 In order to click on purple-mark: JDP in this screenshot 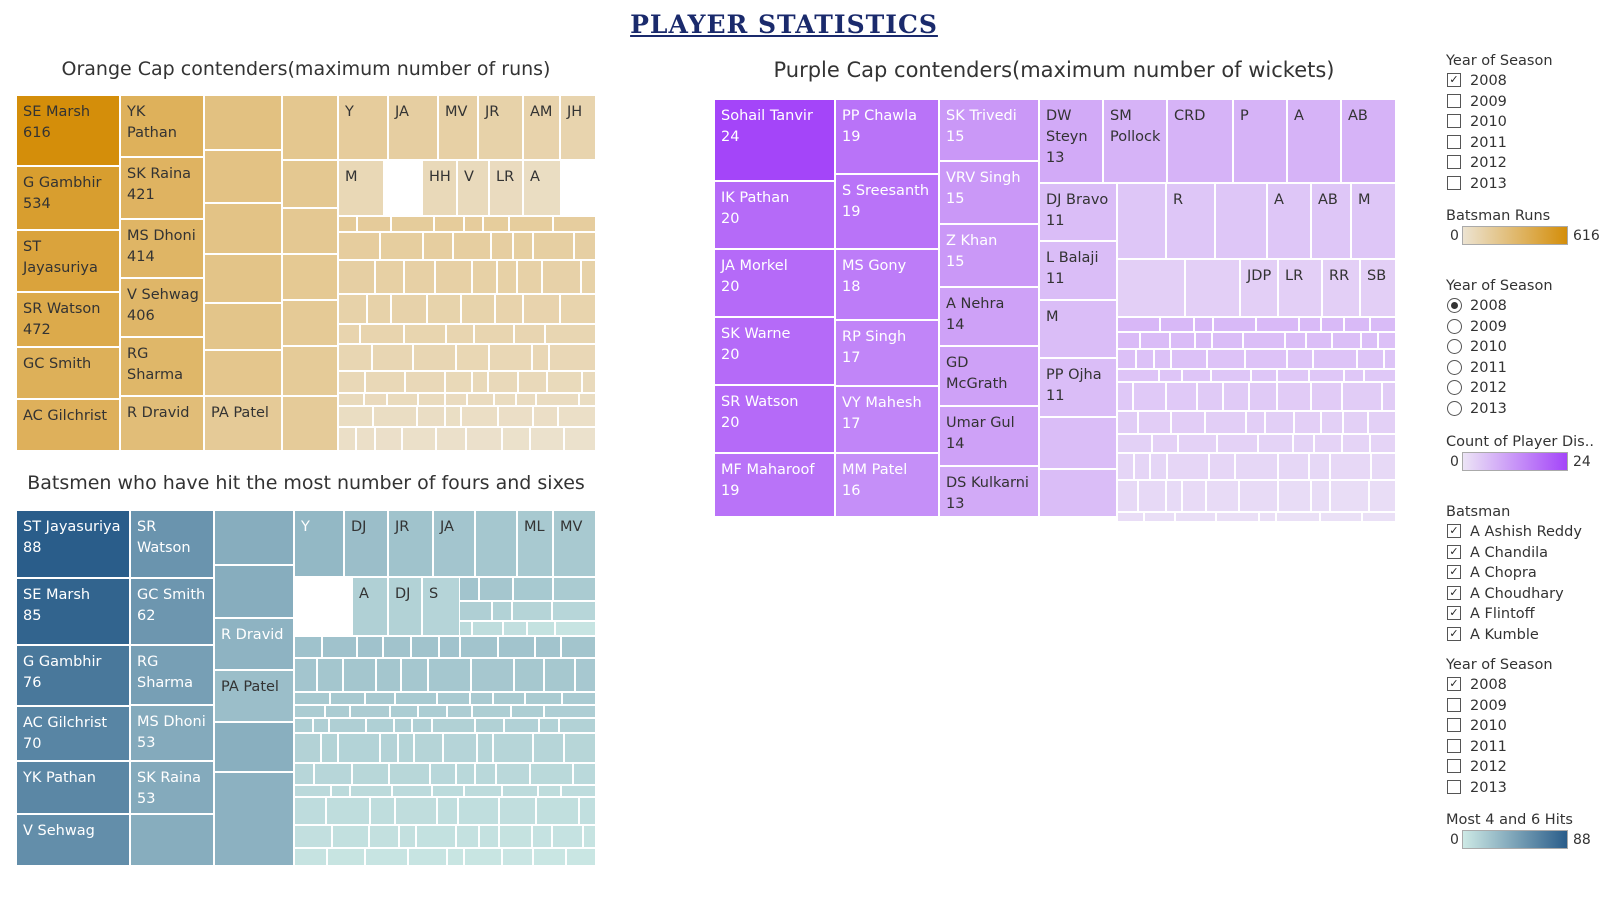, I will do `click(1259, 288)`.